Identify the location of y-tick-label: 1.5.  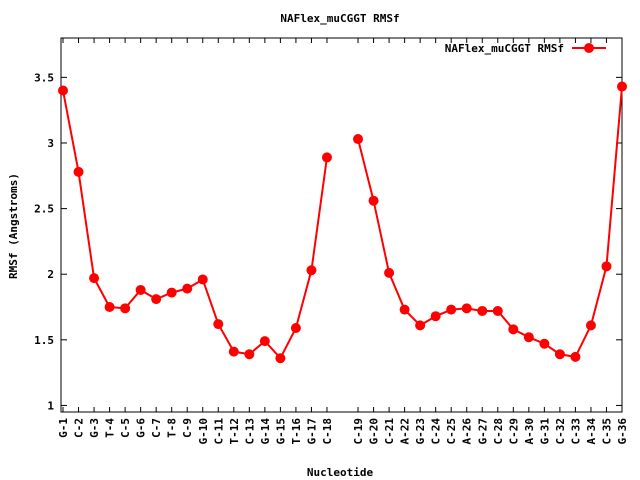
(44, 340).